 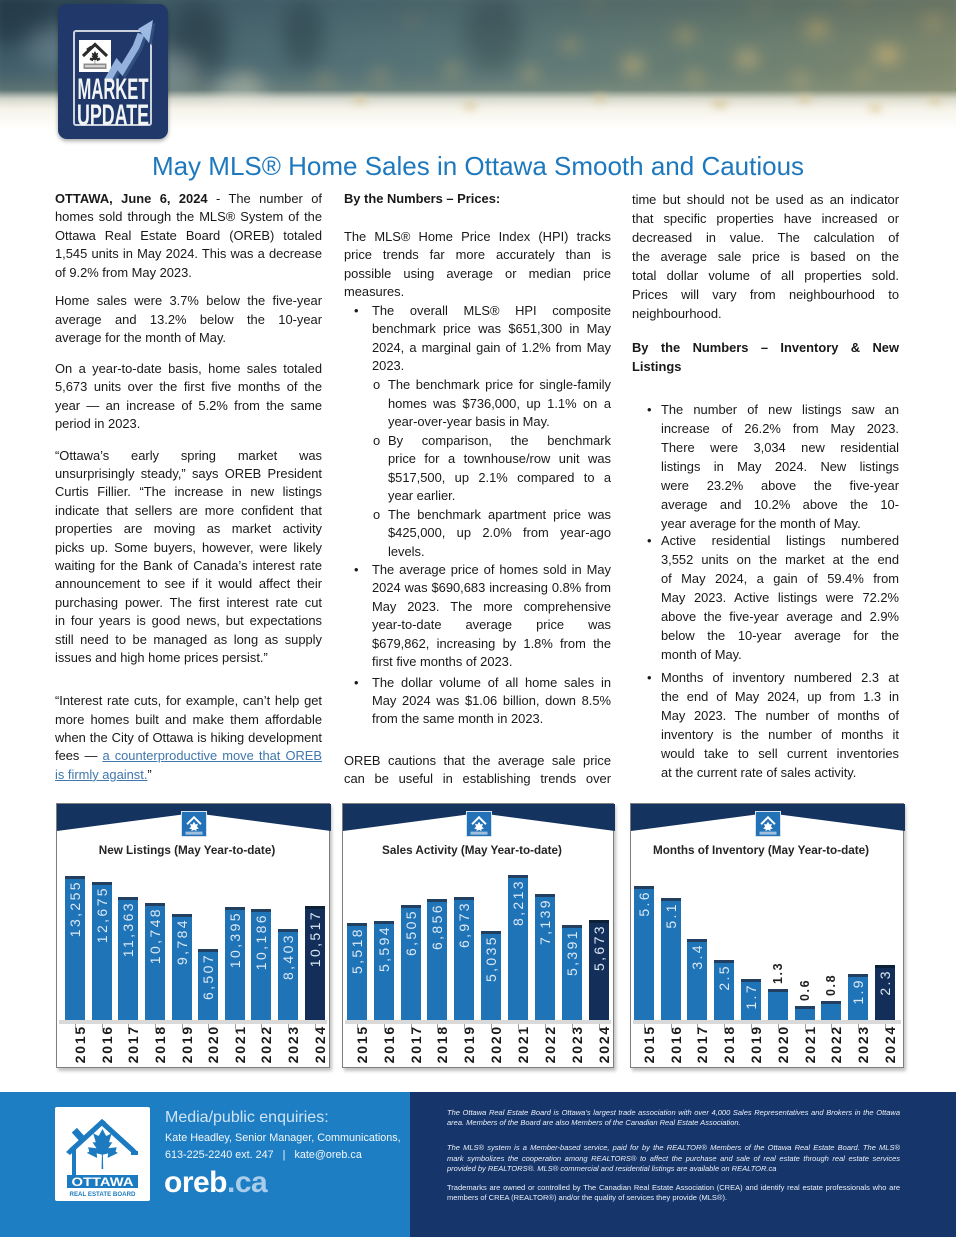 What do you see at coordinates (103, 1182) in the screenshot?
I see `svg-text: OTTAWA` at bounding box center [103, 1182].